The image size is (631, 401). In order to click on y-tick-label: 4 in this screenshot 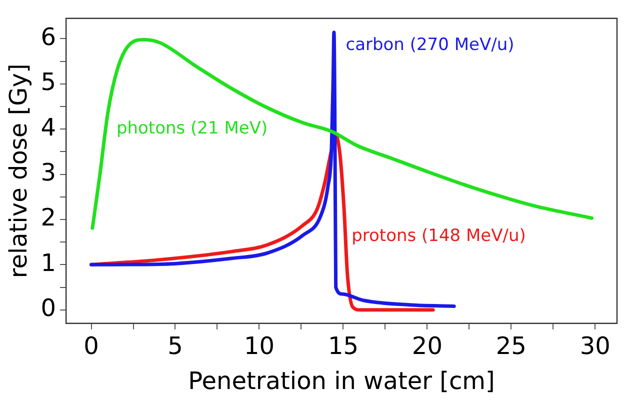, I will do `click(48, 127)`.